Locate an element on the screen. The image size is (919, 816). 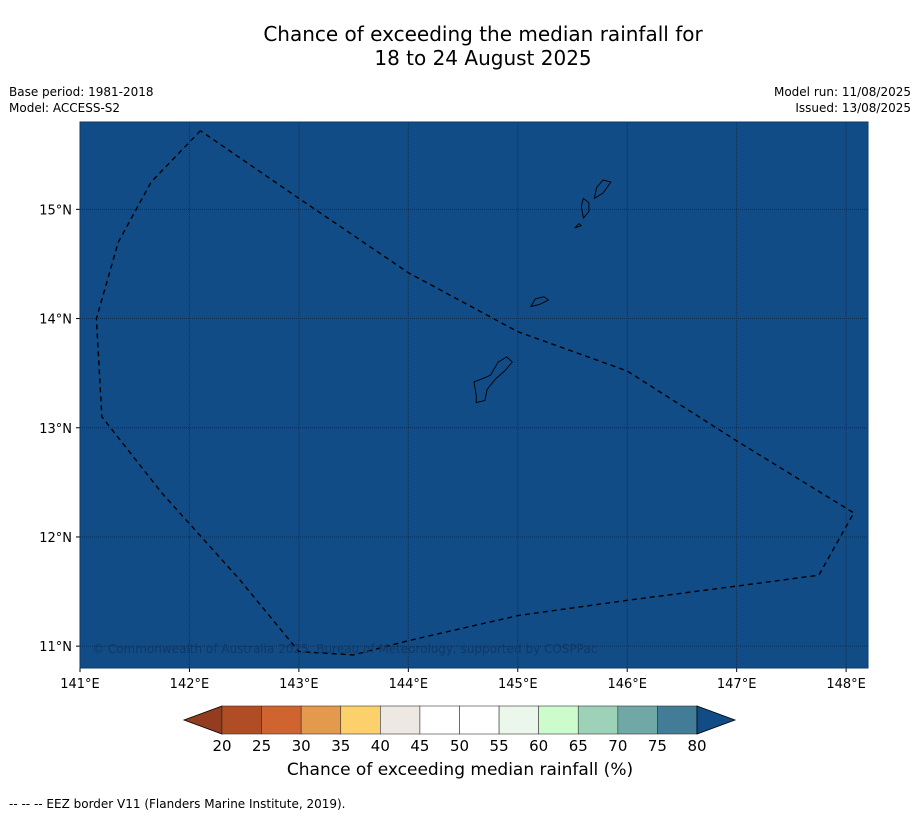
colorbar-tick-label: 35 is located at coordinates (340, 746).